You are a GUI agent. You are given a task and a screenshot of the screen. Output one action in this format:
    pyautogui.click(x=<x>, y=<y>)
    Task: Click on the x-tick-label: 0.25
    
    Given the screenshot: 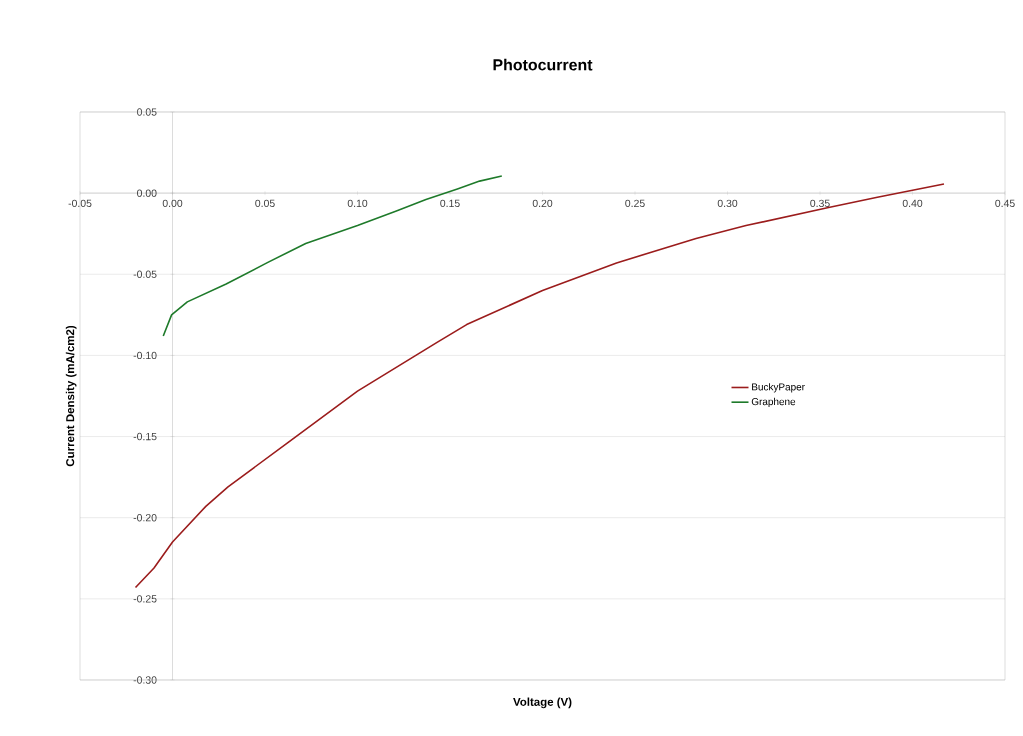 What is the action you would take?
    pyautogui.click(x=635, y=203)
    